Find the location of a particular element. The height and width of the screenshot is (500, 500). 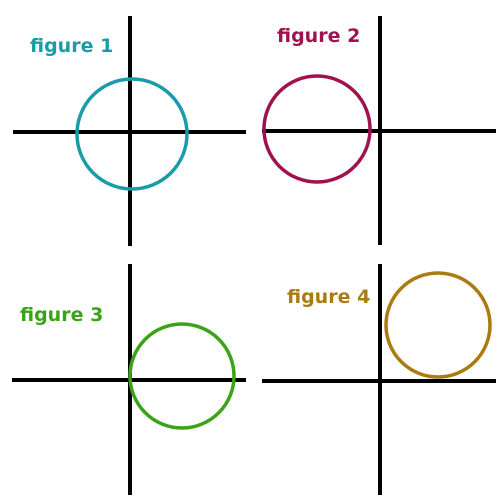

figure-4-label: figure 4 is located at coordinates (328, 297).